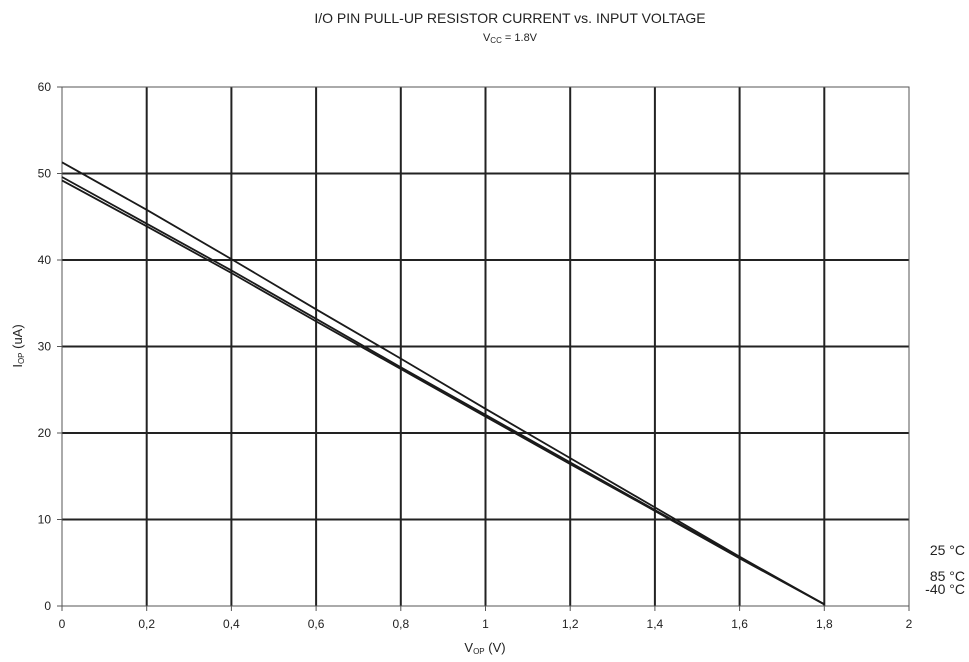 Image resolution: width=969 pixels, height=662 pixels. Describe the element at coordinates (400, 624) in the screenshot. I see `x-tick-label: 0,8` at that location.